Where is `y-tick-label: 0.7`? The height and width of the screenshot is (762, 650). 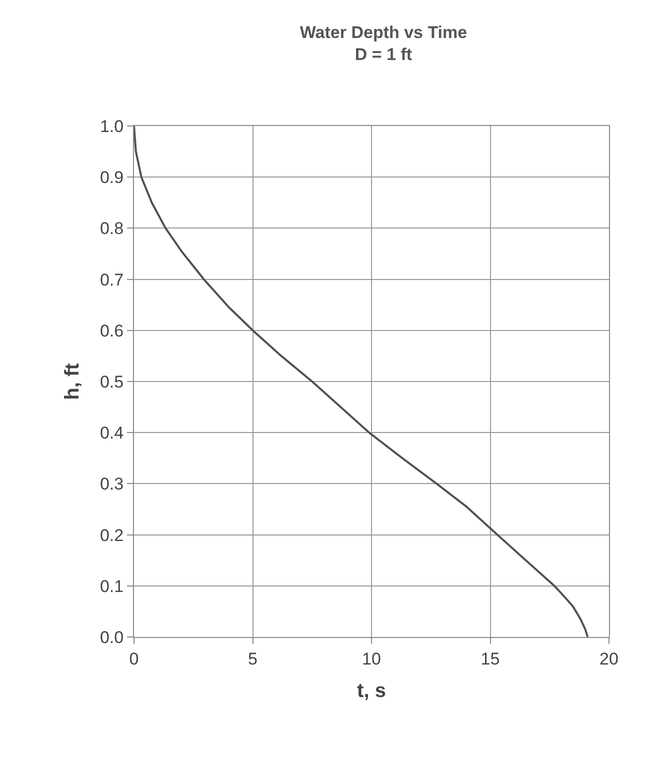
y-tick-label: 0.7 is located at coordinates (112, 280).